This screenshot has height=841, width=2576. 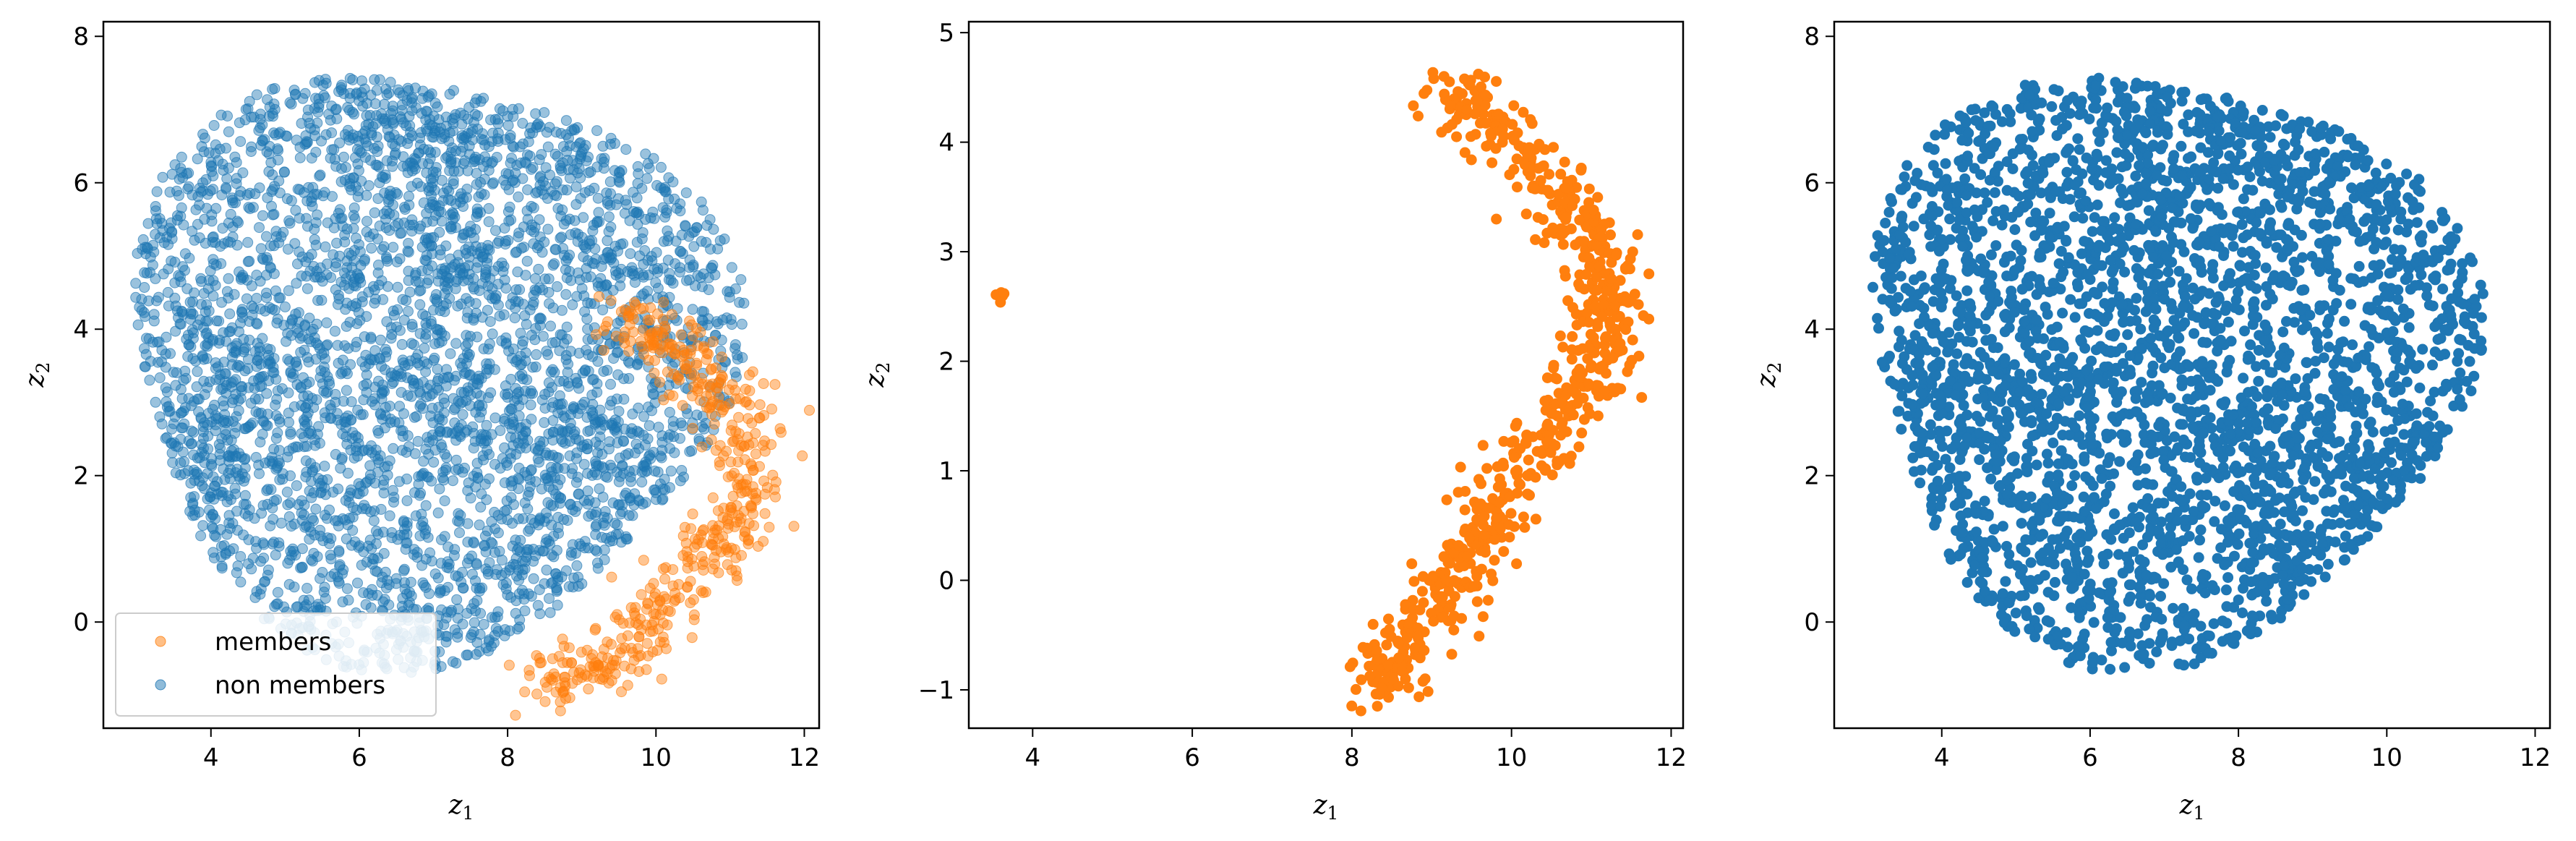 What do you see at coordinates (877, 375) in the screenshot?
I see `panel-2-y-axis-label: z2` at bounding box center [877, 375].